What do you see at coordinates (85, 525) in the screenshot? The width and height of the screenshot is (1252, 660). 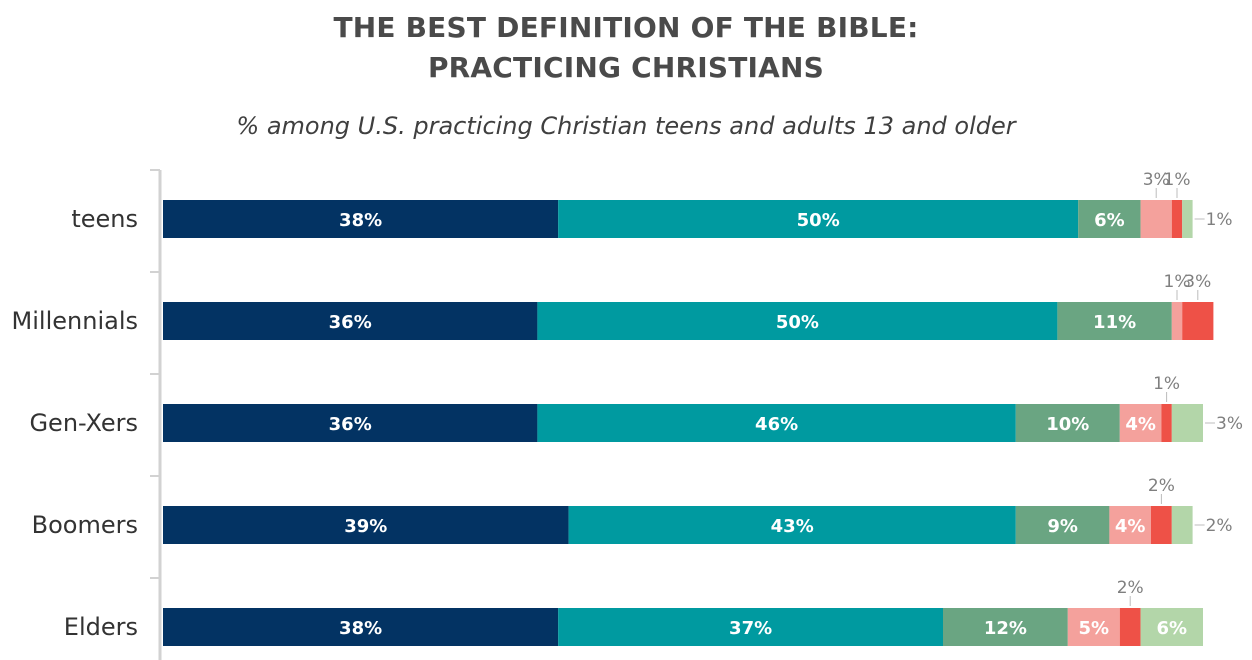 I see `category-label: Boomers` at bounding box center [85, 525].